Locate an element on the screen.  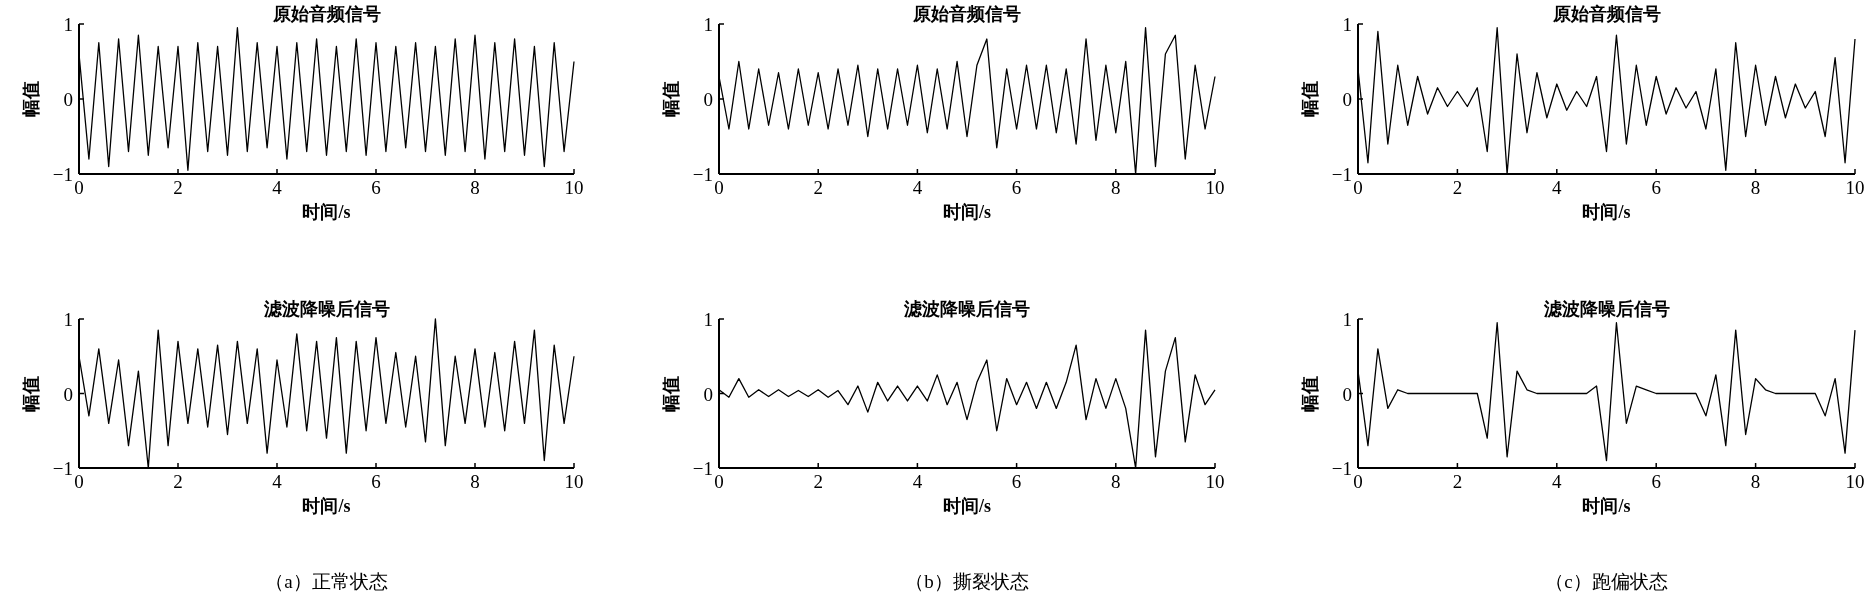
text: （c）跑偏状态 is located at coordinates (1606, 581).